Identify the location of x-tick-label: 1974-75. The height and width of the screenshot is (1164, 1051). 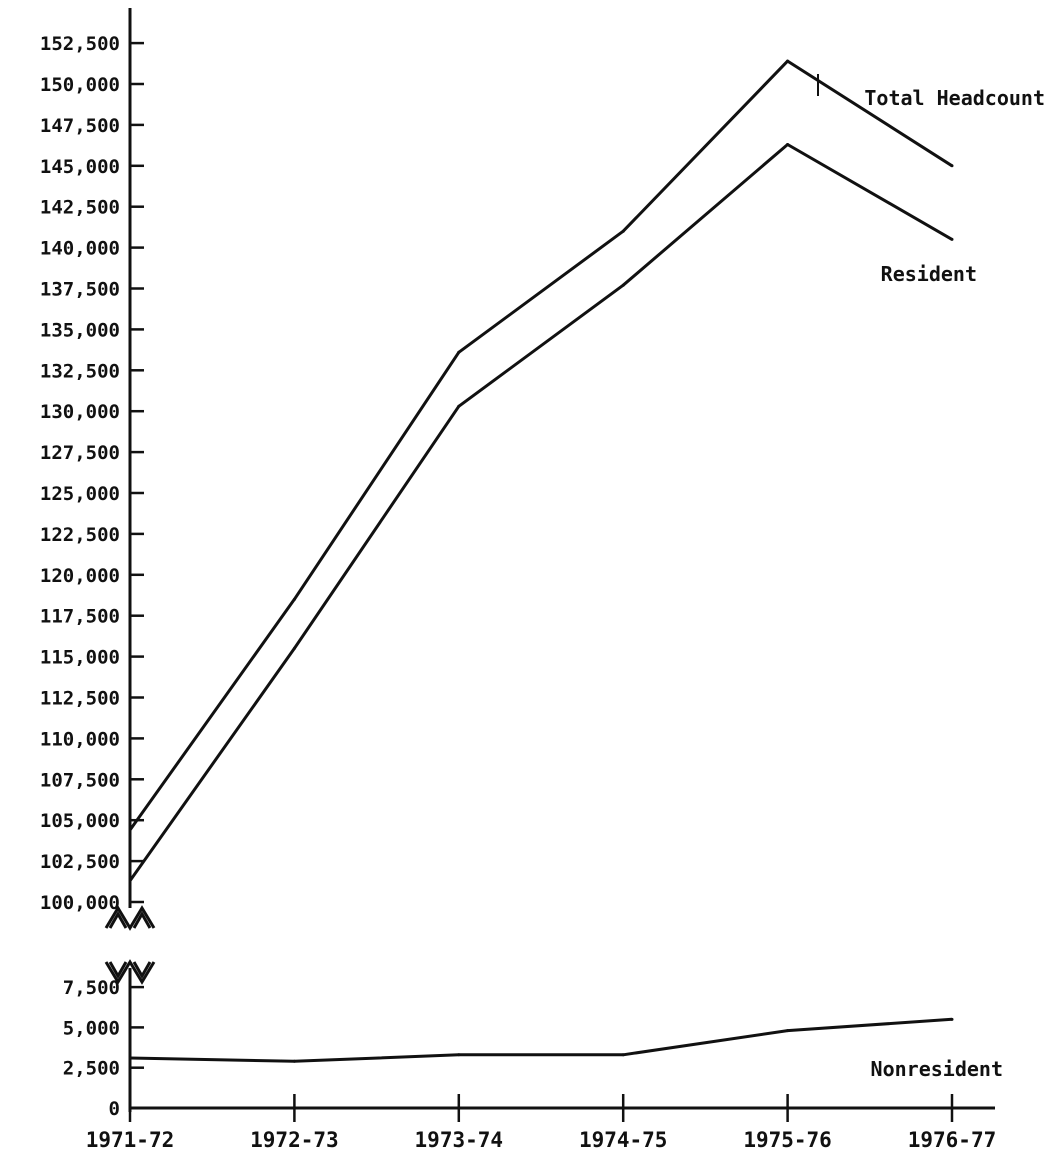
(623, 1140).